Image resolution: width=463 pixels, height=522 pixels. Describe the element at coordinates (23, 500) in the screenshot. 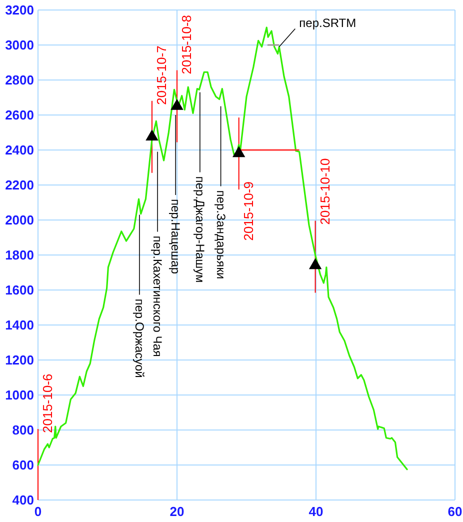

I see `y-tick-label: 400` at that location.